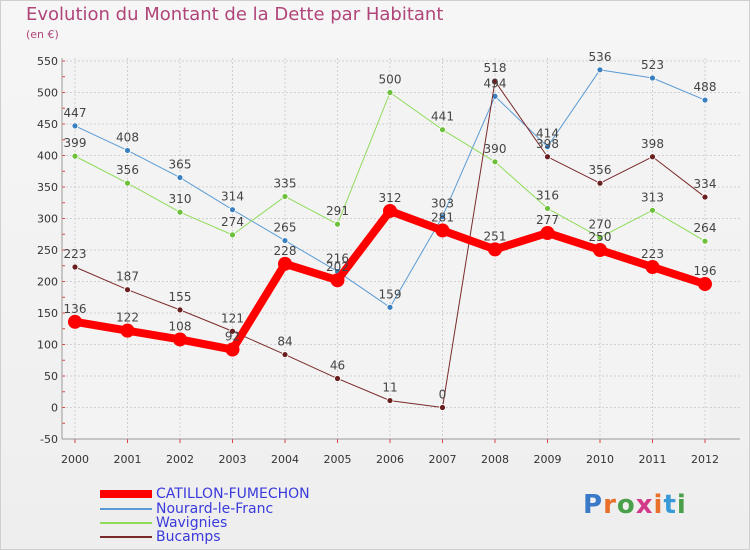 This screenshot has width=750, height=550. Describe the element at coordinates (47, 156) in the screenshot. I see `y-tick-label: 400` at that location.